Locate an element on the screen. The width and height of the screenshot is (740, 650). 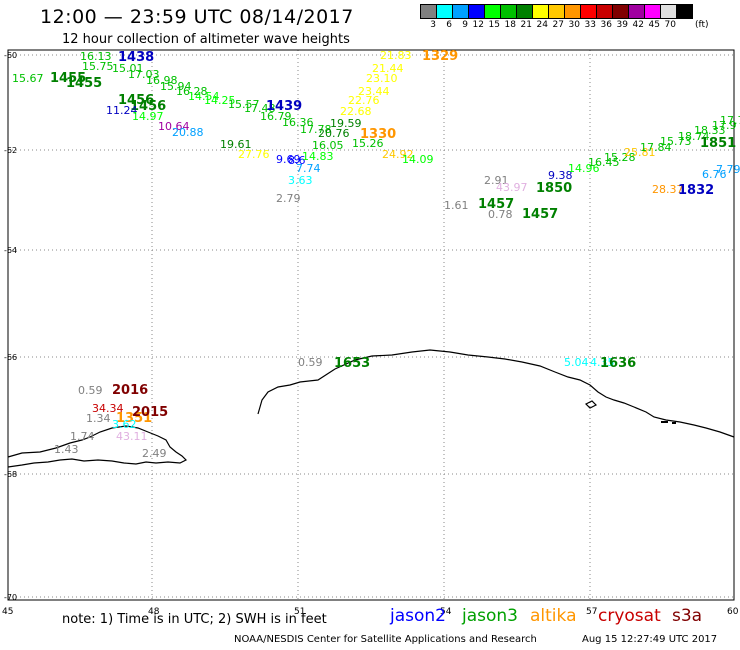
observation-label: 1.34 is located at coordinates (98, 418).